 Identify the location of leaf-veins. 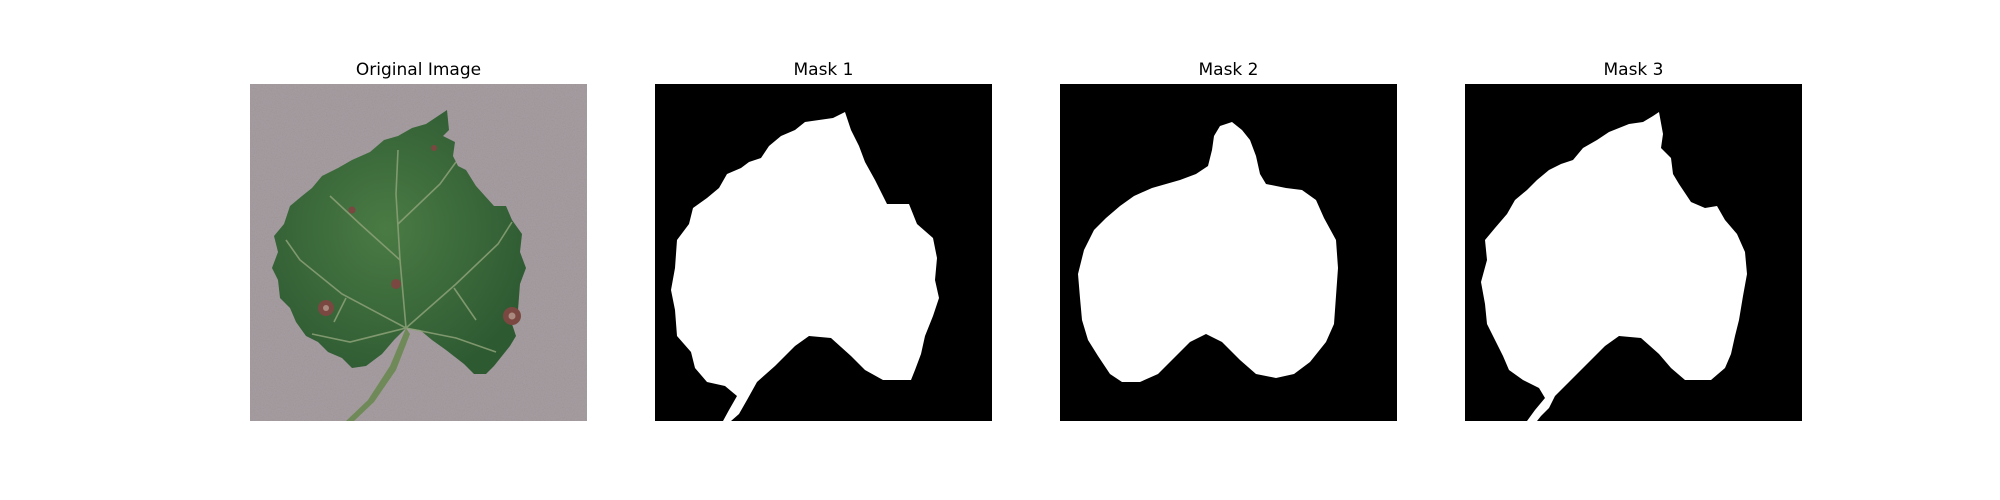
(399, 251).